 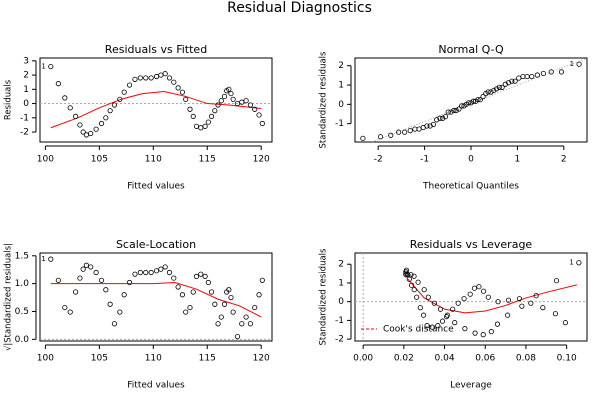 What do you see at coordinates (378, 160) in the screenshot?
I see `x-tick-label: -2` at bounding box center [378, 160].